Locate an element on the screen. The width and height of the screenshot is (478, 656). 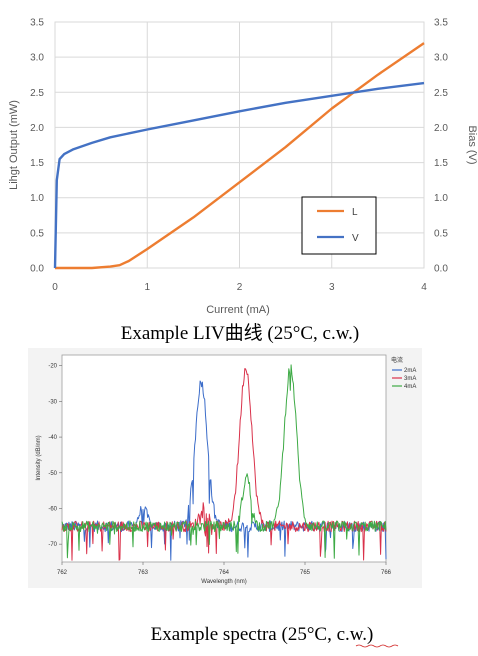
spectra-legend-label: 3mA is located at coordinates (410, 379).